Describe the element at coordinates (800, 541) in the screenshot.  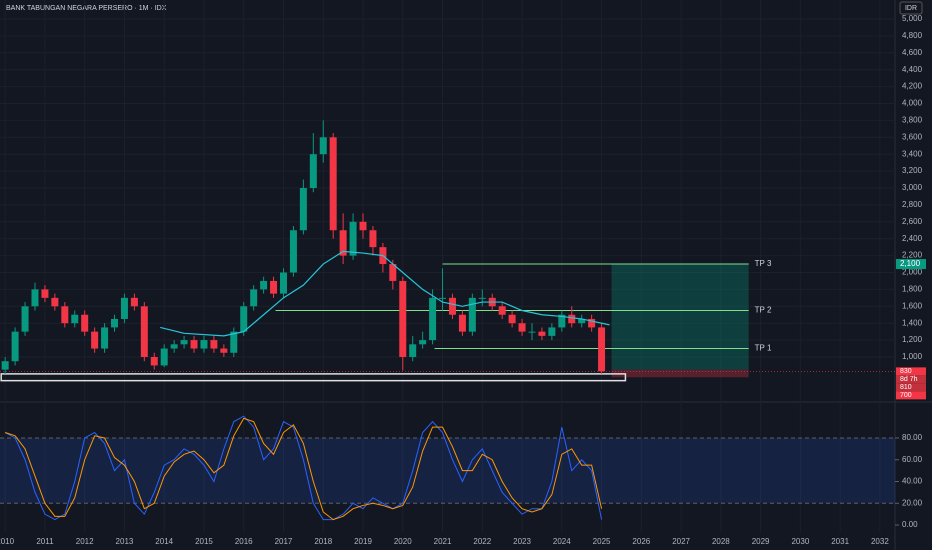
I see `x-tick-label: 2030` at that location.